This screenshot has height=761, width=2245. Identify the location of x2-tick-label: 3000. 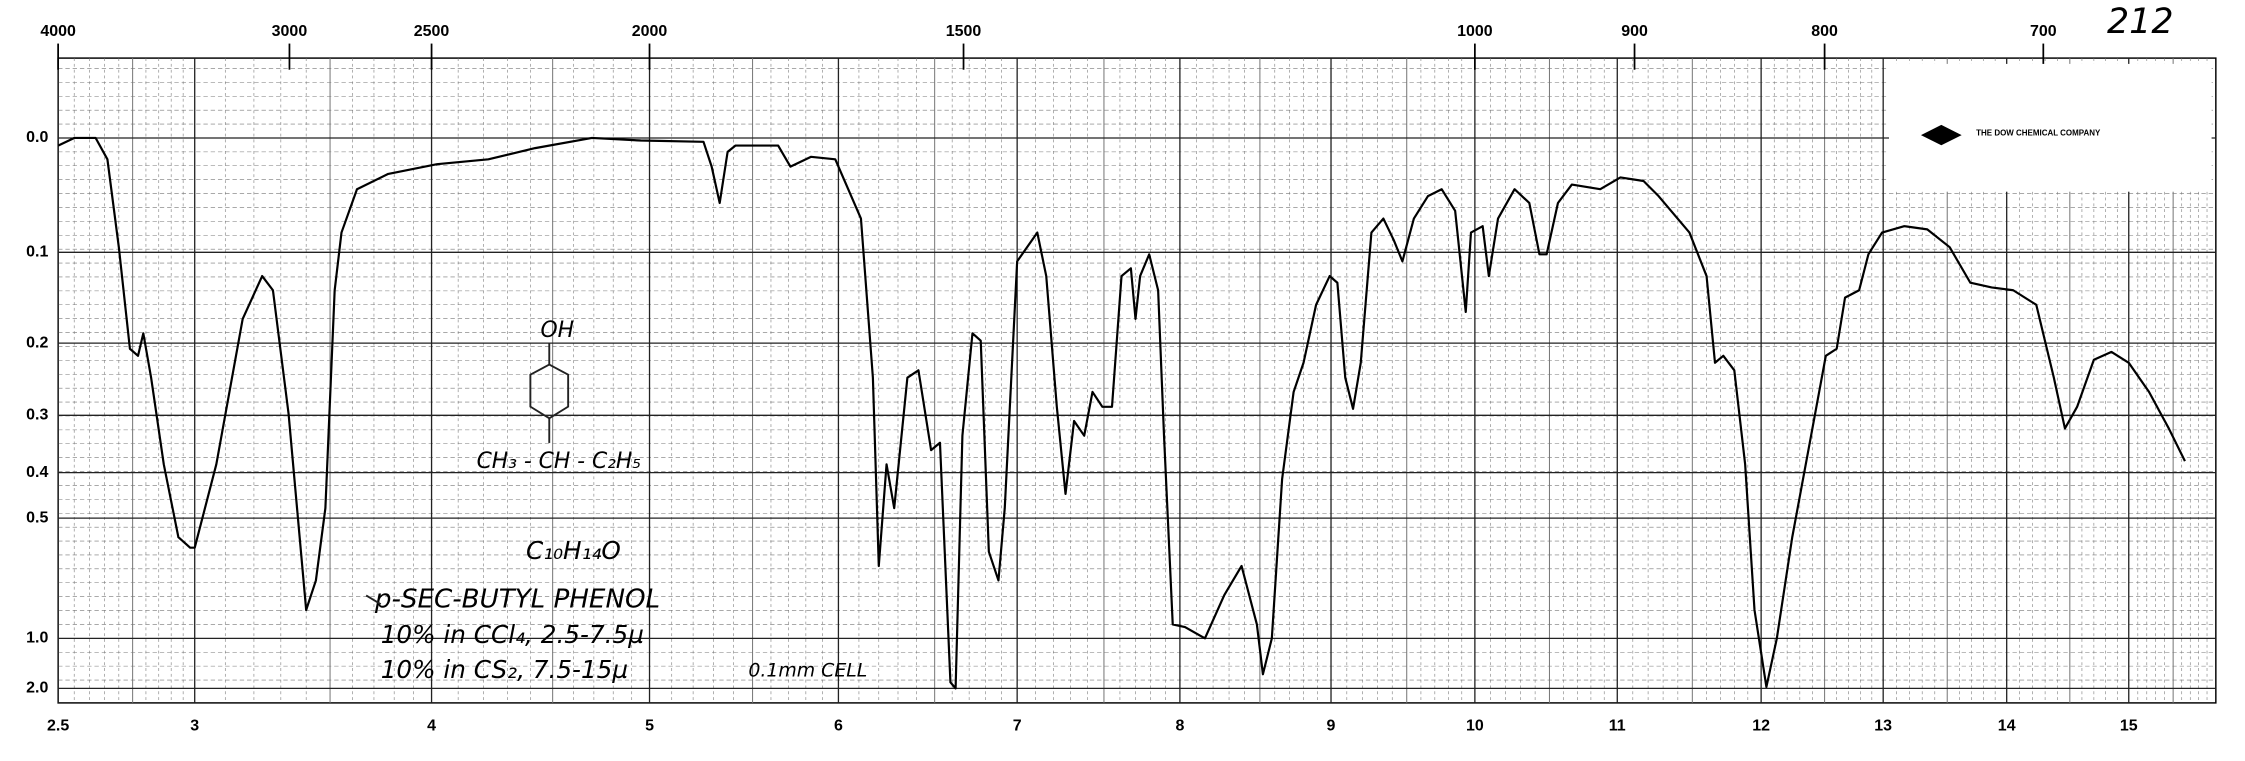
(290, 31).